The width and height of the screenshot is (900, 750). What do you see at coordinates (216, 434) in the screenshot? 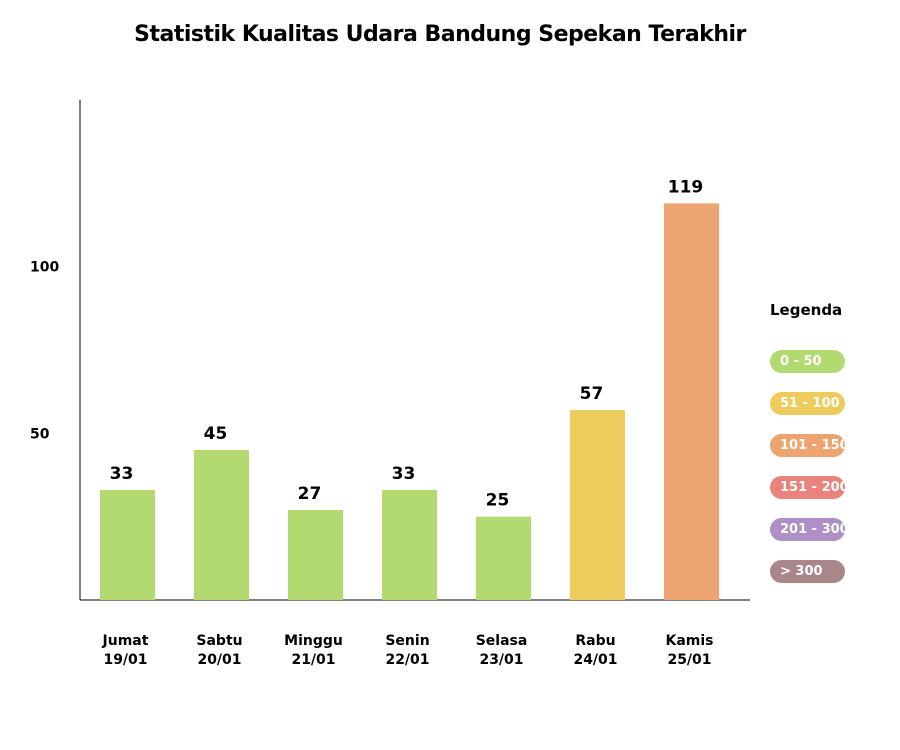
I see `data-label: 45` at bounding box center [216, 434].